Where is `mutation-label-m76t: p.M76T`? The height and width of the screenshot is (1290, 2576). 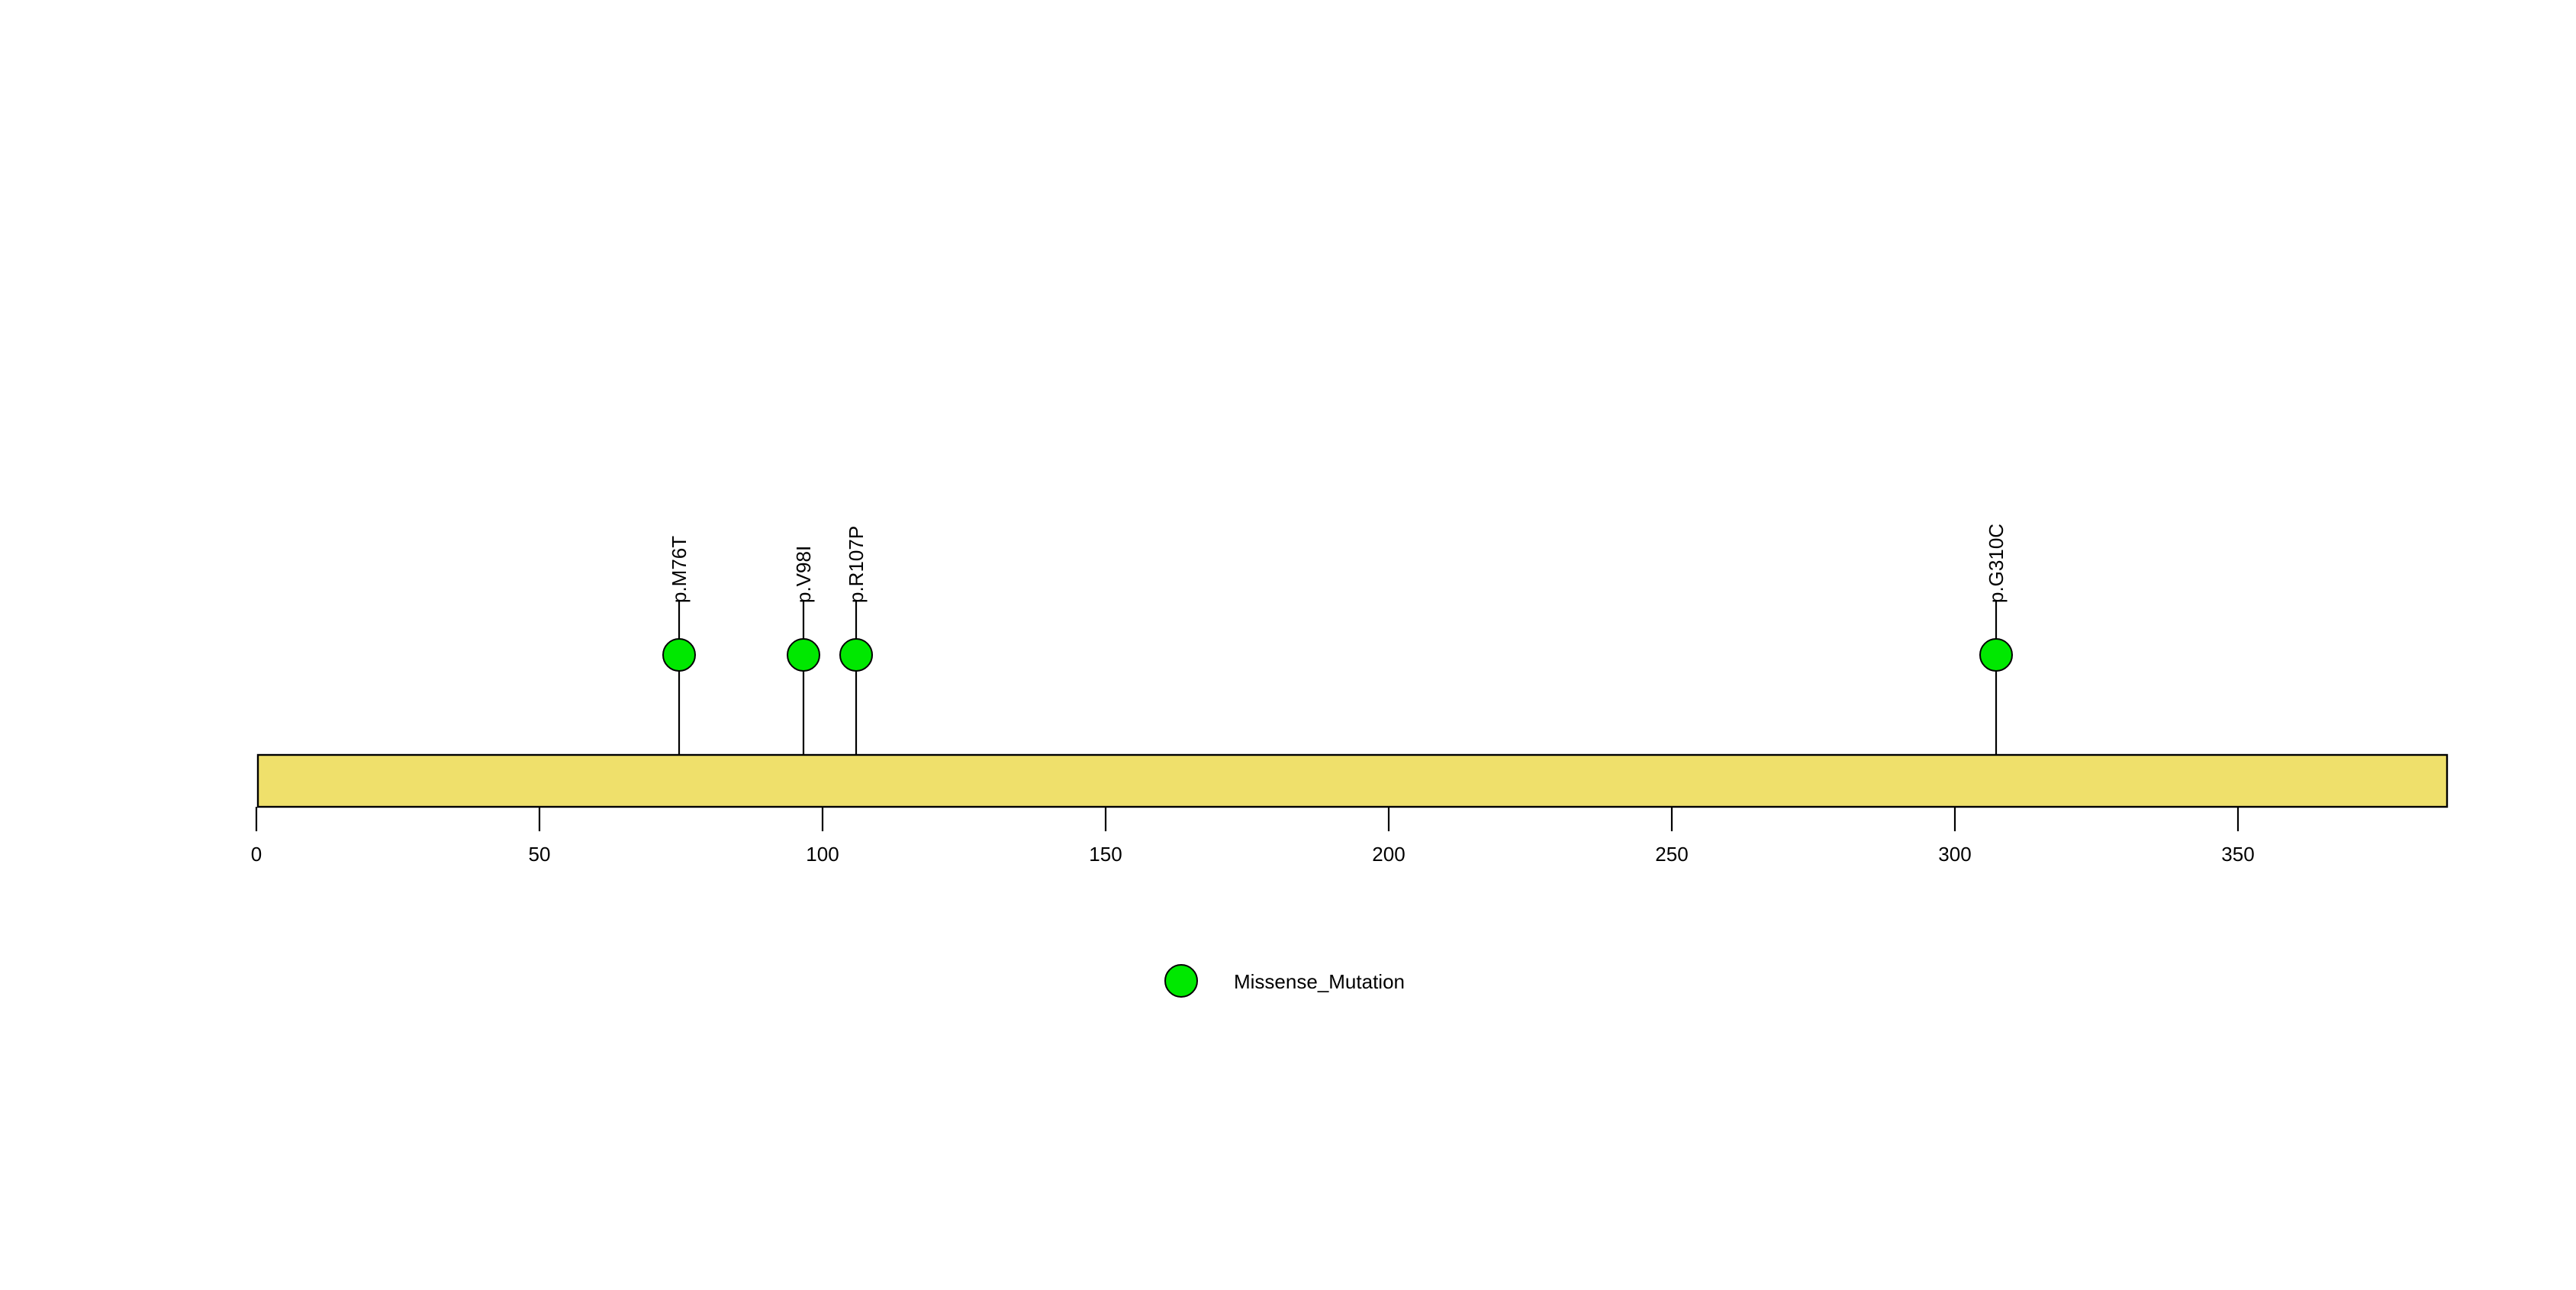
mutation-label-m76t: p.M76T is located at coordinates (679, 570).